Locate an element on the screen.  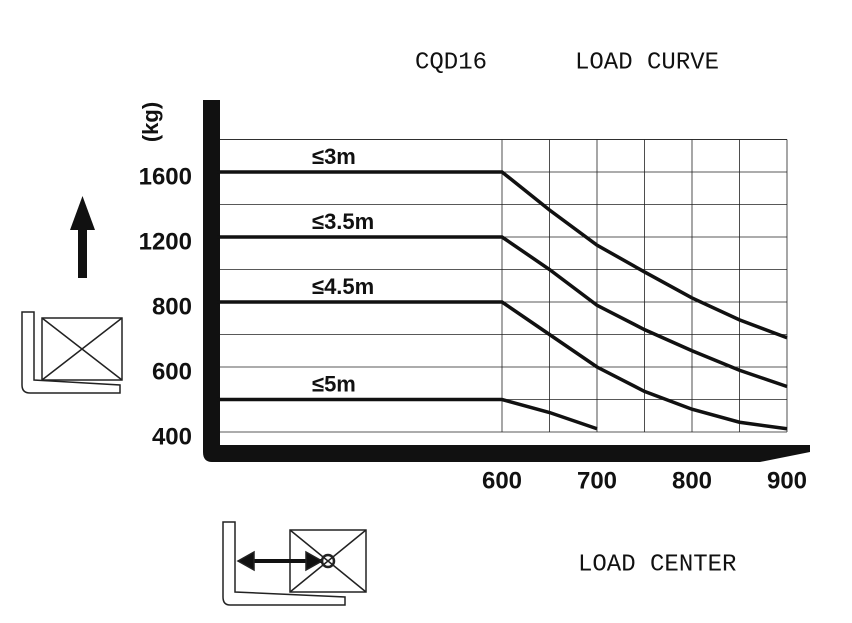
chart-subtitle: LOAD CURVE is located at coordinates (647, 62).